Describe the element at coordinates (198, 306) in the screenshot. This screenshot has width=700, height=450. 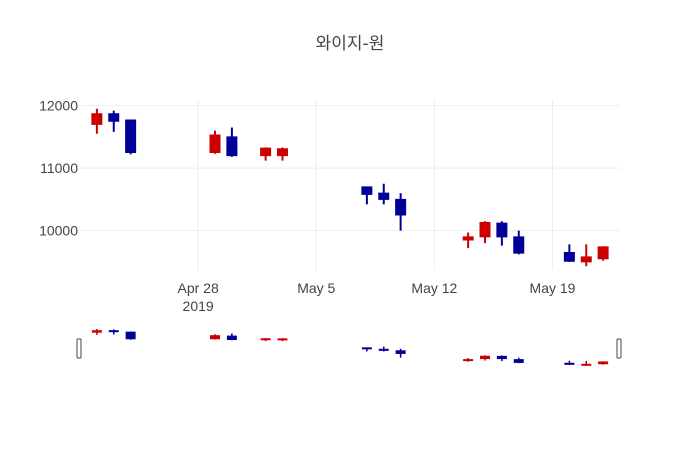
I see `x-tick-year-label: 2019` at that location.